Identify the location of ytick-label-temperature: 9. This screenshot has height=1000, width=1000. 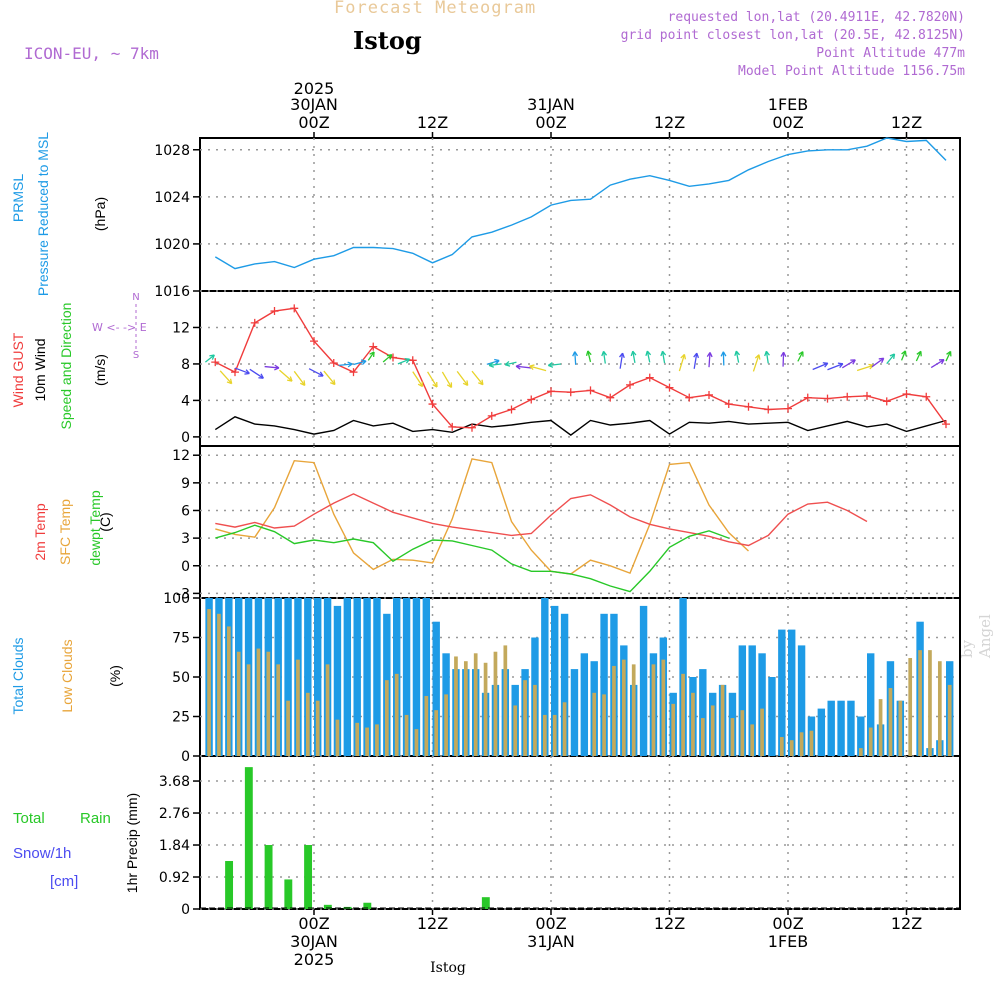
(185, 484).